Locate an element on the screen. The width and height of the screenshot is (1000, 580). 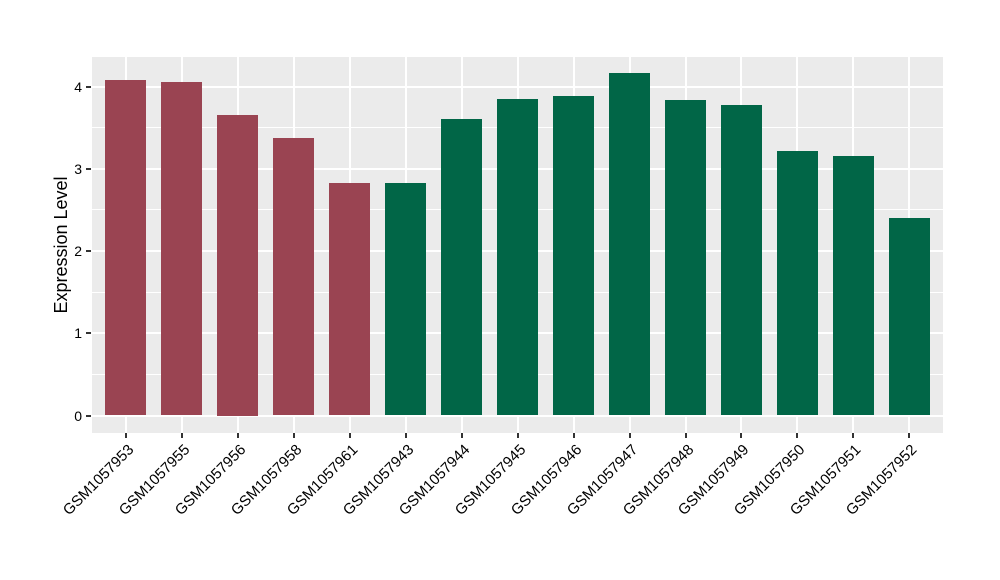
bar-GSM1057952 is located at coordinates (909, 317).